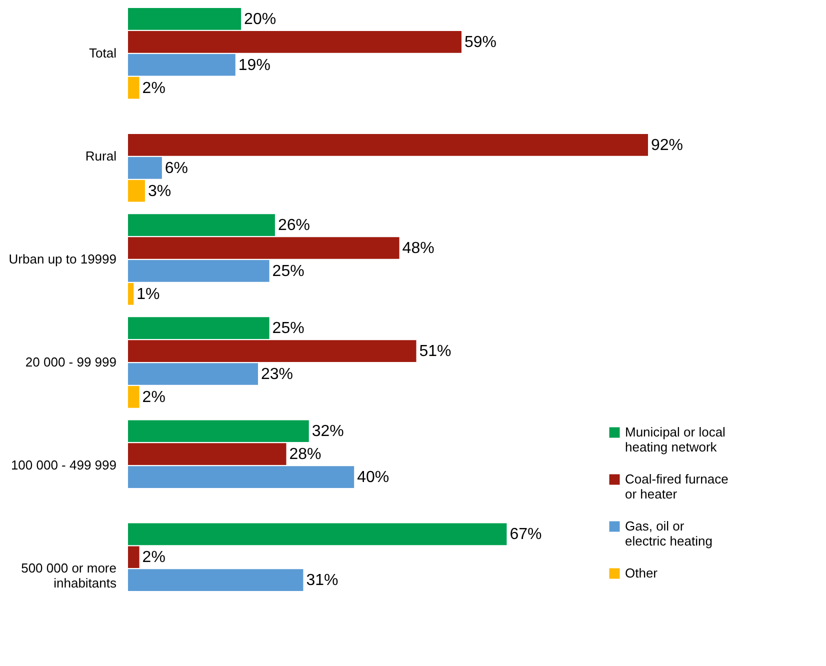 This screenshot has height=666, width=826. I want to click on data-label: 67%, so click(526, 535).